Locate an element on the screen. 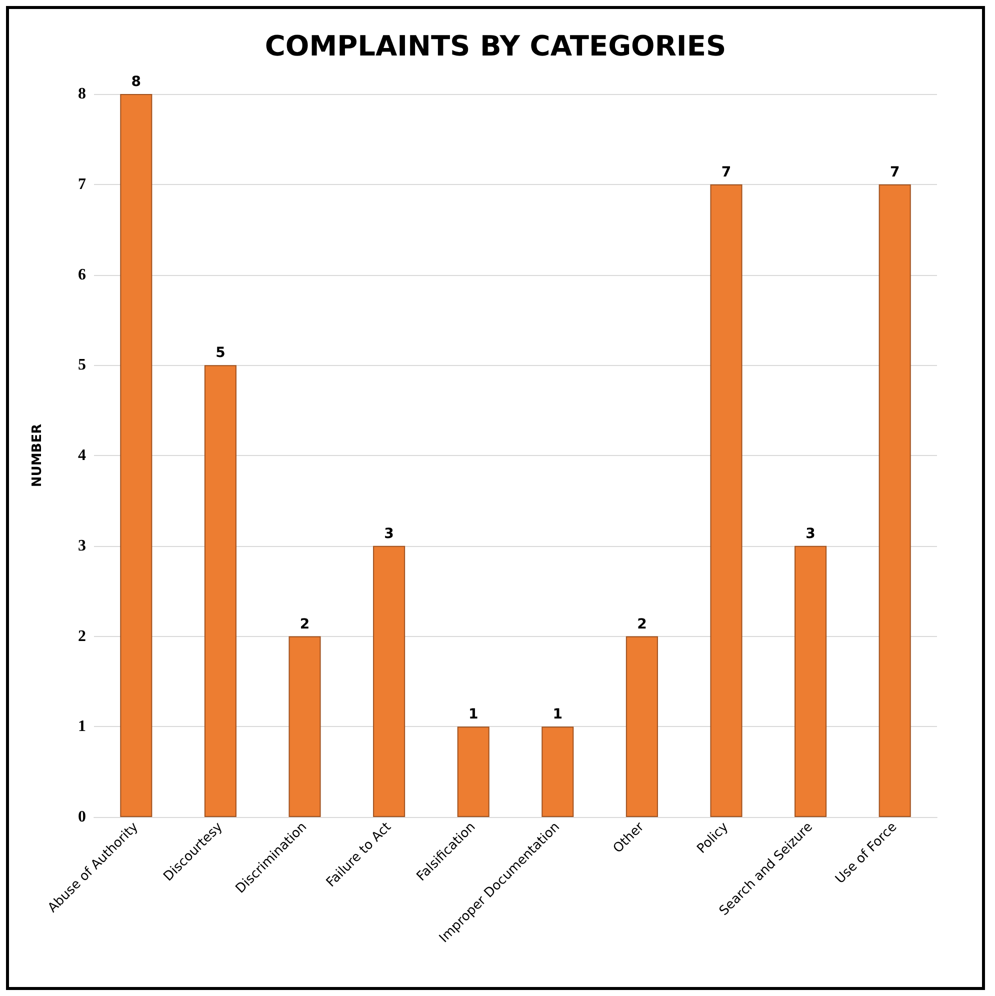 The image size is (995, 996). y-tick-label: 5 is located at coordinates (82, 365).